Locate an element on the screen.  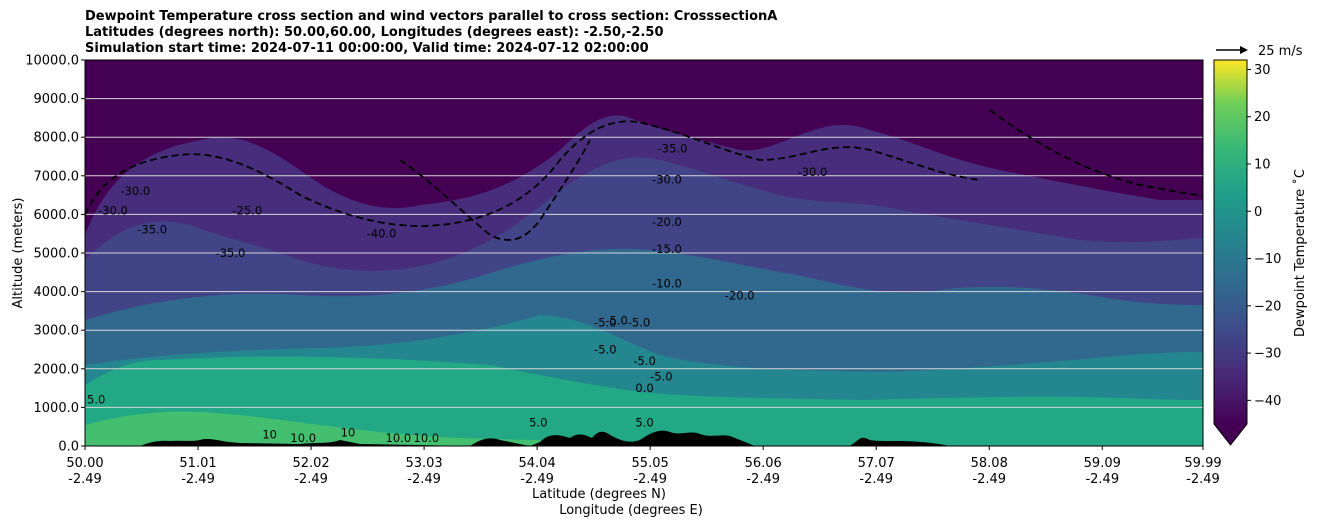
y-tick-label-5: 5000.0 is located at coordinates (57, 254).